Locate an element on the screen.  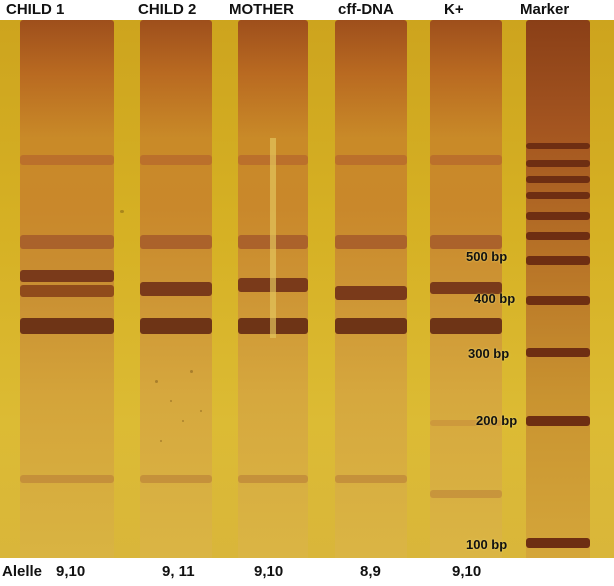
lane-marker is located at coordinates (558, 289).